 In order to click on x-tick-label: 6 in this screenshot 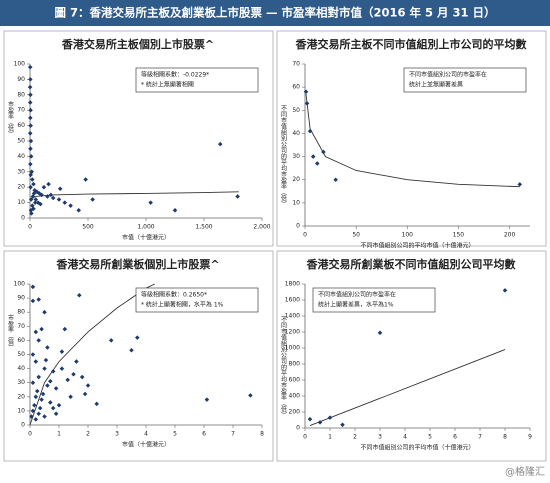, I will do `click(204, 434)`.